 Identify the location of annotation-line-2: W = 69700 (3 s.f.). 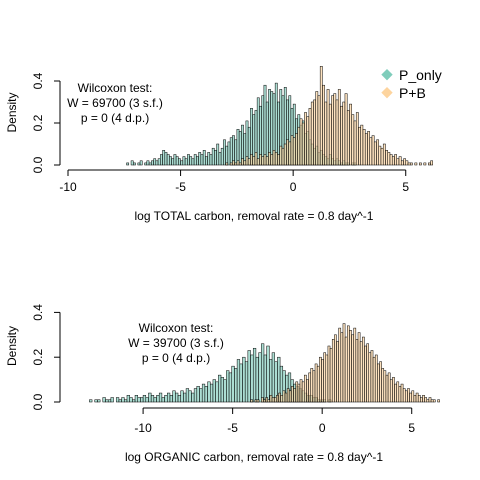
(115, 103).